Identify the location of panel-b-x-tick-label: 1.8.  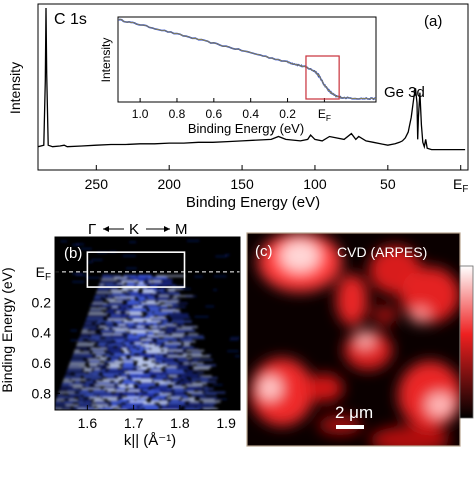
(180, 423).